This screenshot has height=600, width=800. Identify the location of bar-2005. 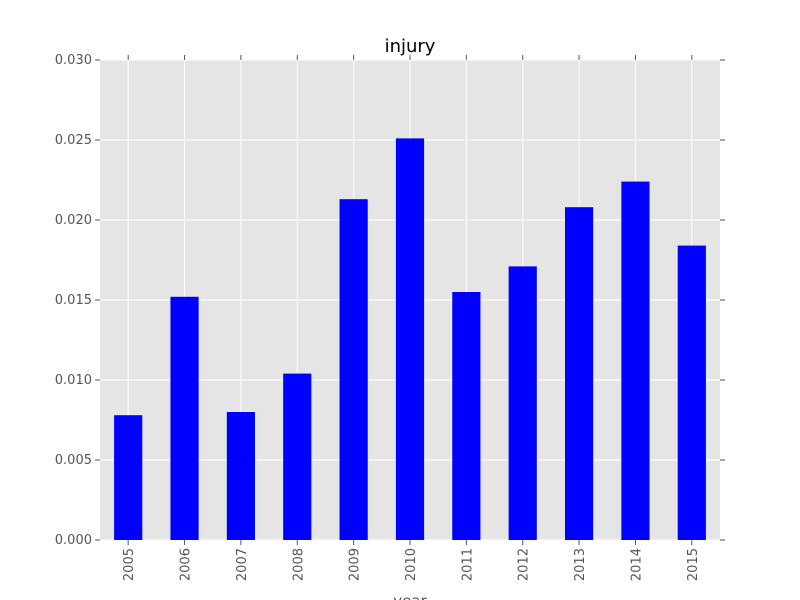
(128, 477).